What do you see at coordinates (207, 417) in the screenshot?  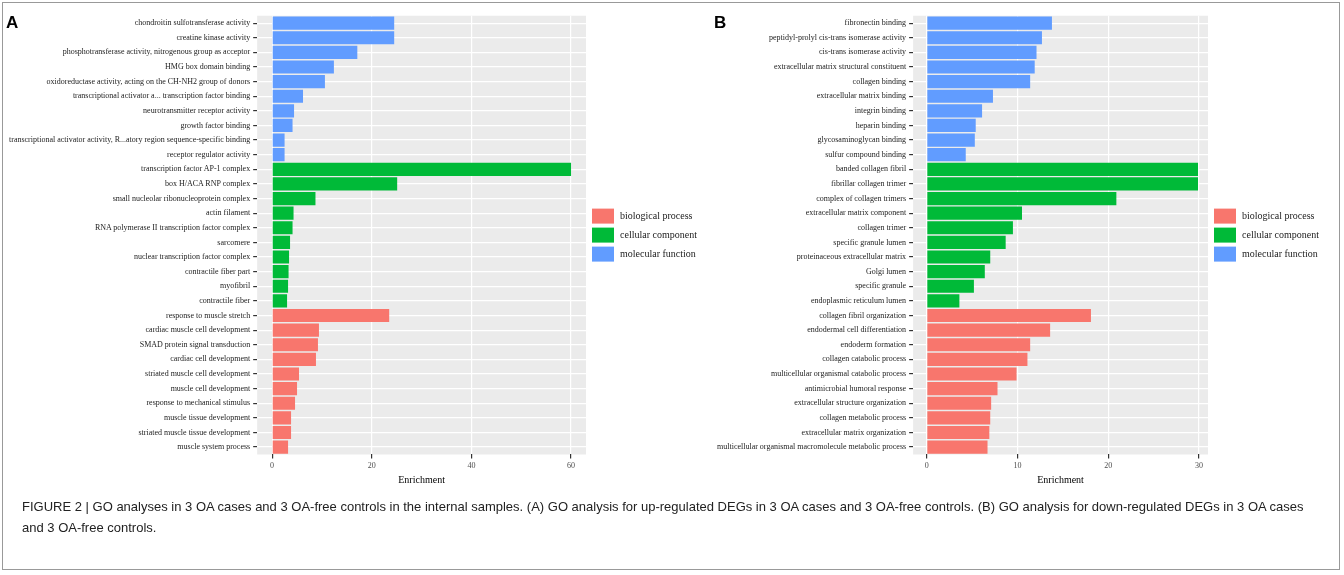 I see `y-tick-label: muscle tissue development` at bounding box center [207, 417].